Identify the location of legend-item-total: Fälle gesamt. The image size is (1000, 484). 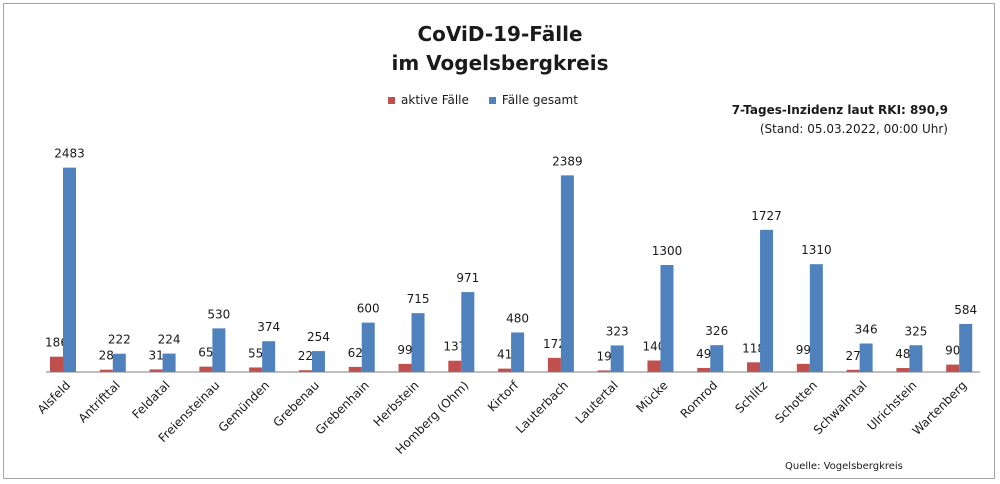
(533, 100).